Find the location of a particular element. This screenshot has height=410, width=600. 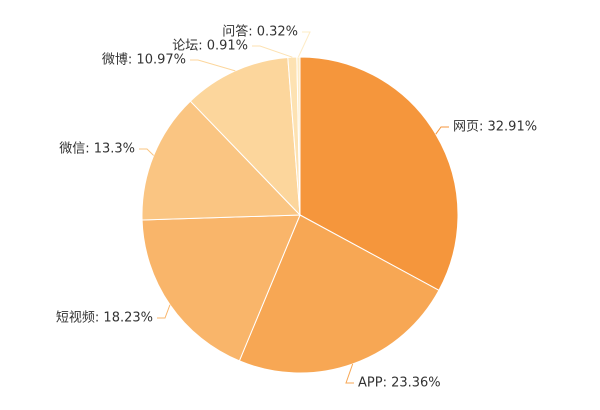

slice-label: 微信: 13.3% is located at coordinates (97, 149).